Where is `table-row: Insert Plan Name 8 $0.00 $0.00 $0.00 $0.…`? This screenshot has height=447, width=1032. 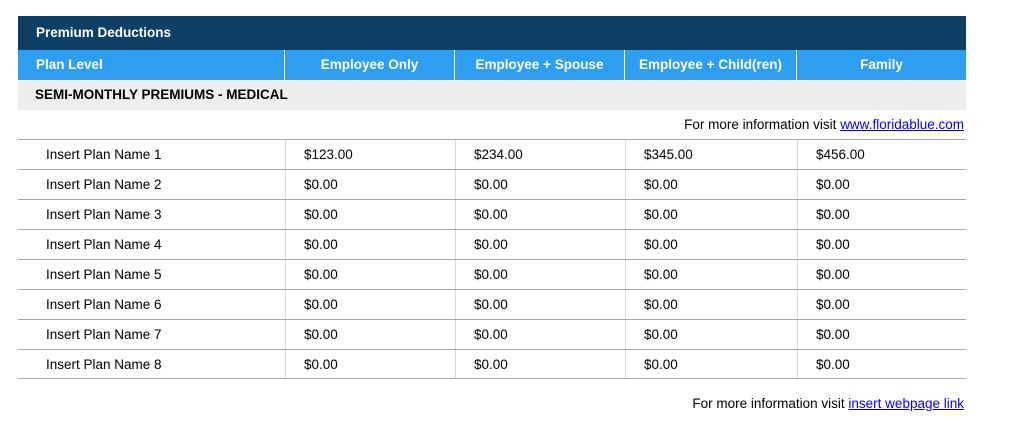
table-row: Insert Plan Name 8 $0.00 $0.00 $0.00 $0.… is located at coordinates (492, 364).